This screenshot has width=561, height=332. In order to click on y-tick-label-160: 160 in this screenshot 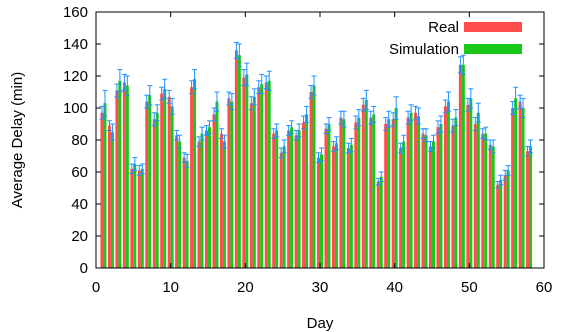, I will do `click(75, 12)`.